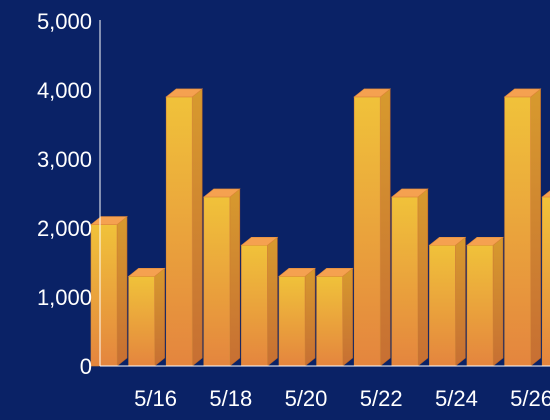 Image resolution: width=550 pixels, height=420 pixels. I want to click on x-tick-label: 5/18, so click(230, 398).